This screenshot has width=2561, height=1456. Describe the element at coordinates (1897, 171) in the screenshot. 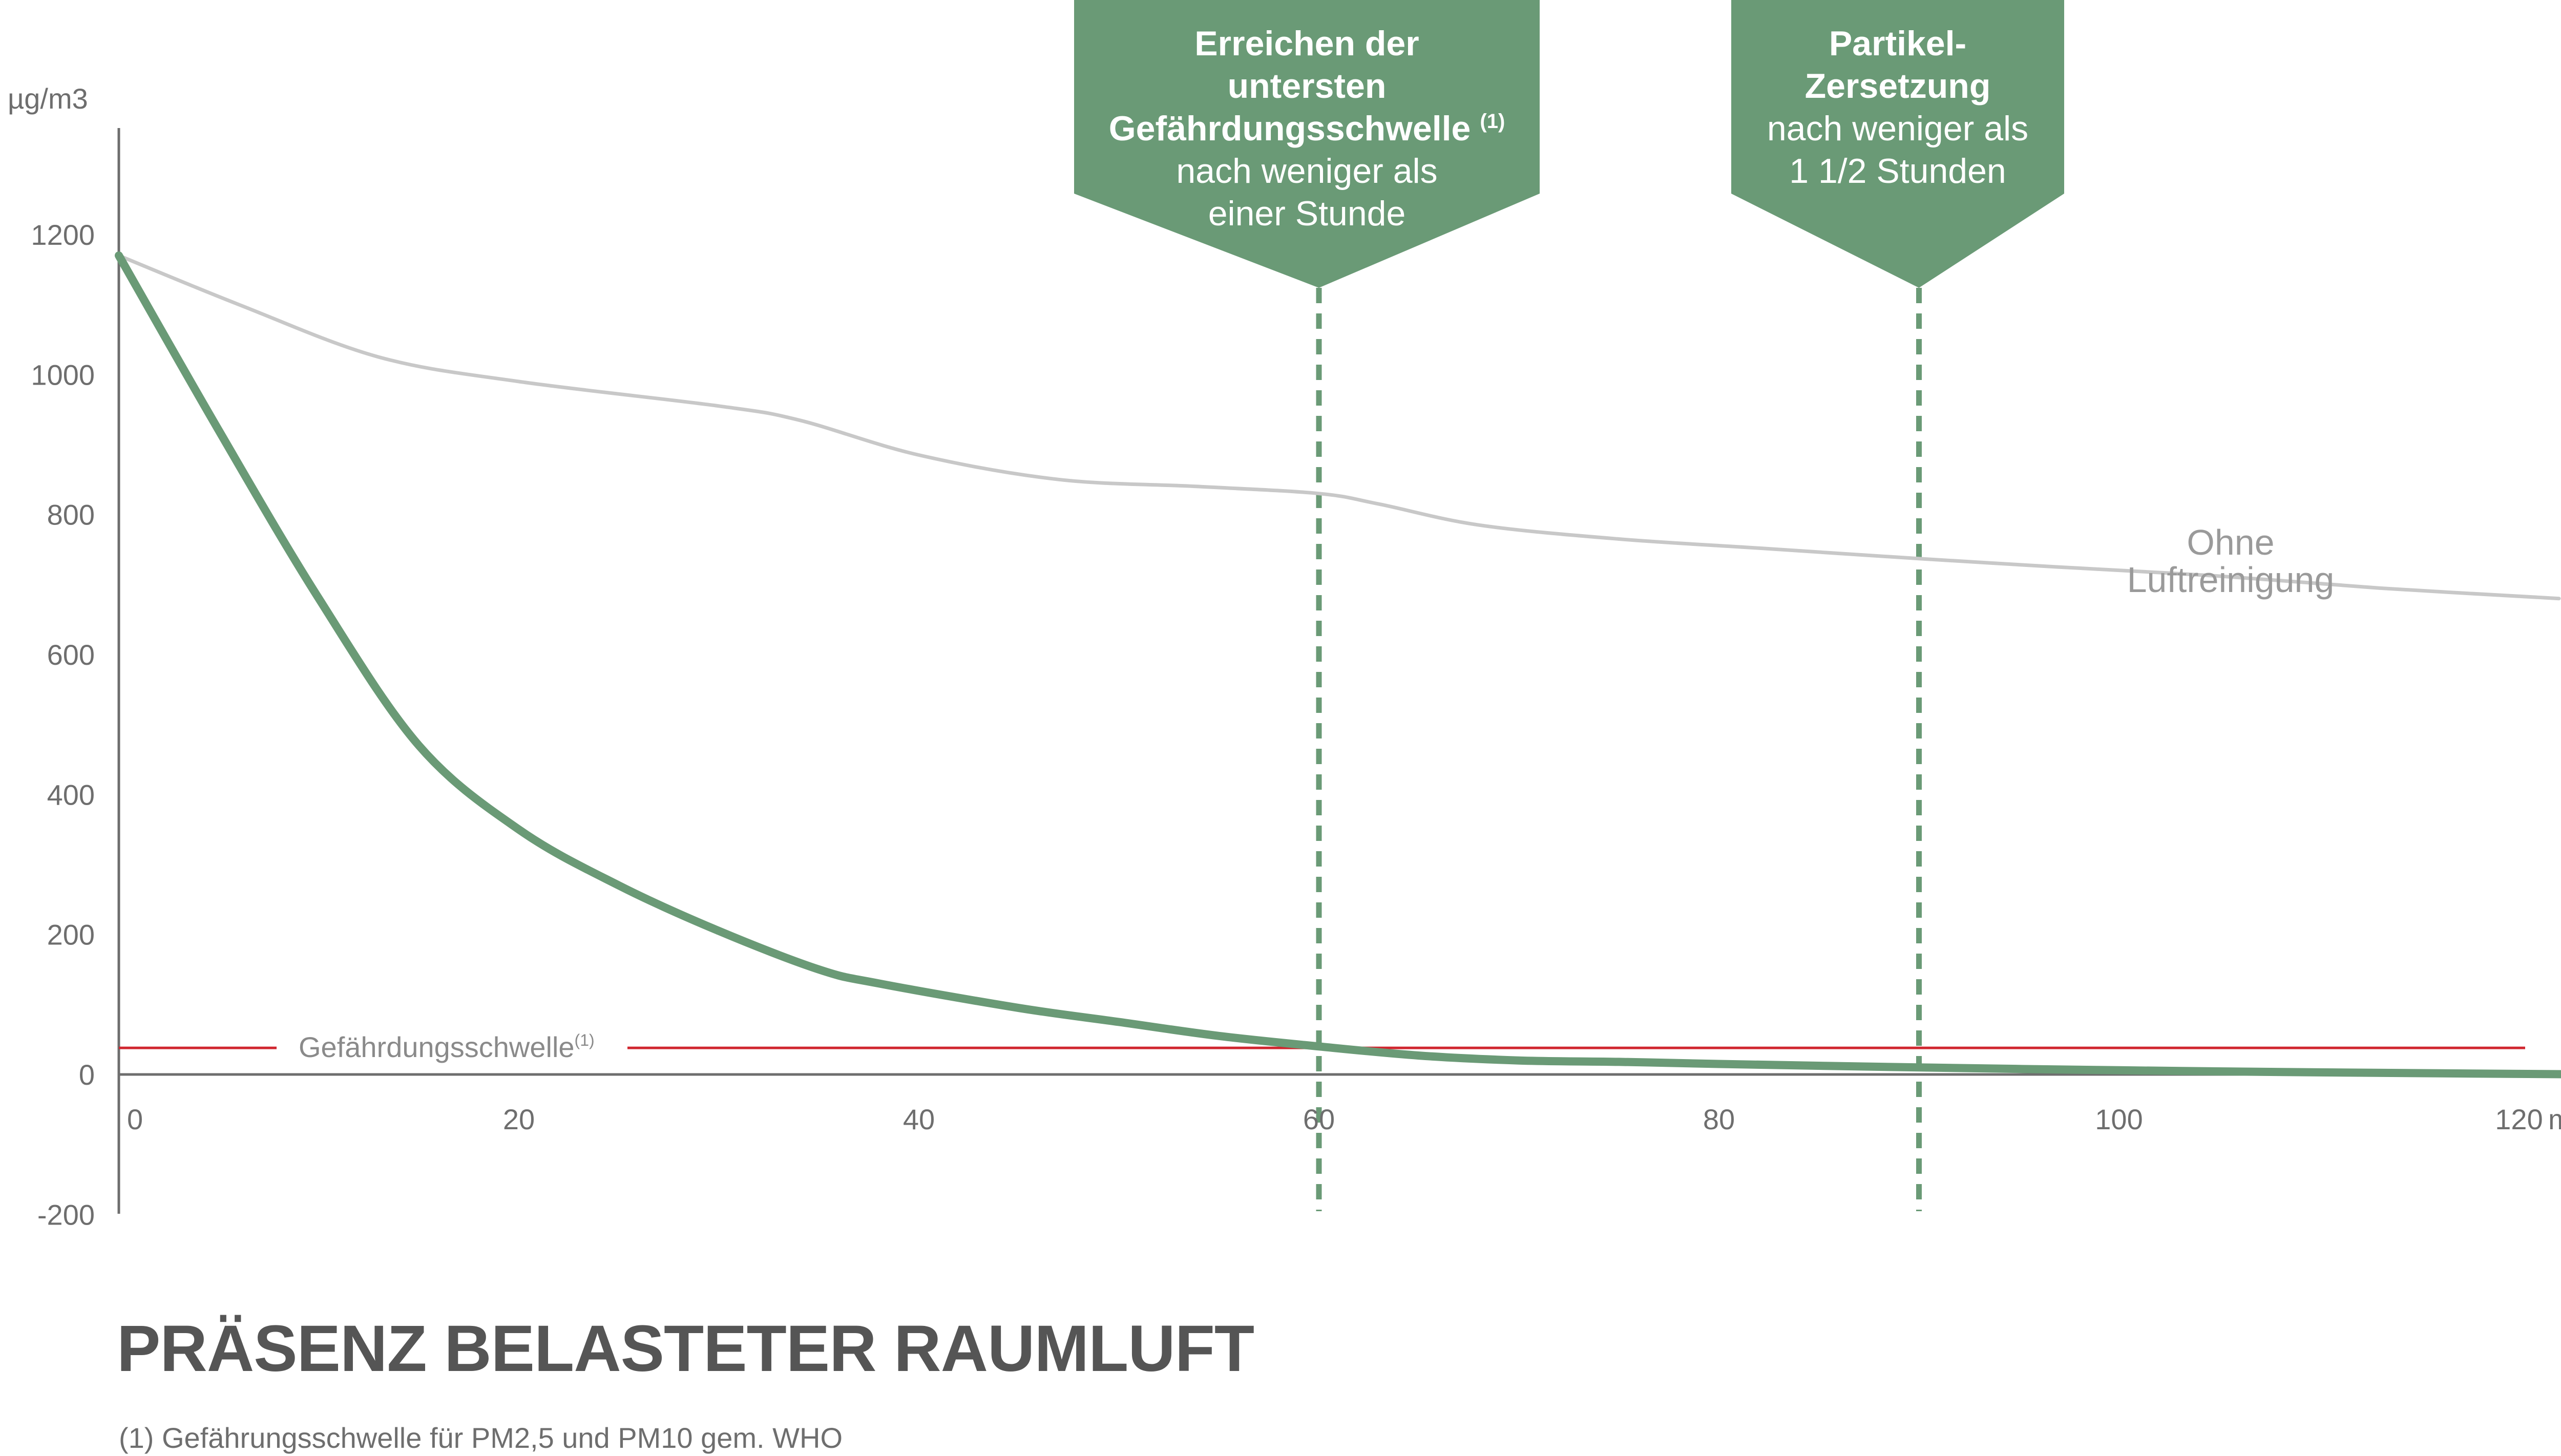

I see `marker-callout-text: 1 1/2 Stunden` at that location.